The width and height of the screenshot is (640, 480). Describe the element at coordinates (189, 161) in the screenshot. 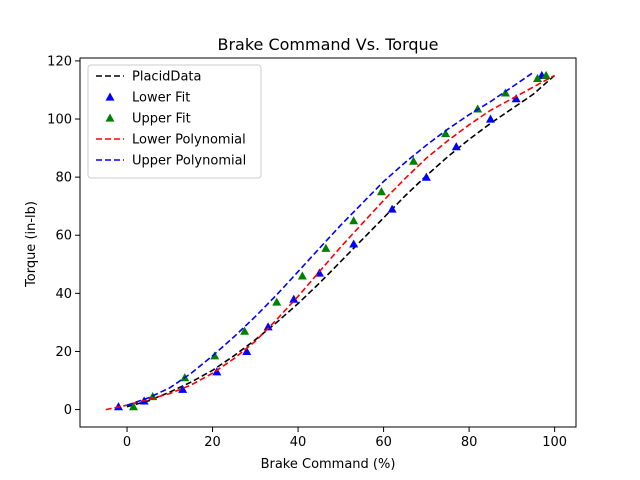

I see `legend-label-upper-polynomial: Upper Polynomial` at that location.